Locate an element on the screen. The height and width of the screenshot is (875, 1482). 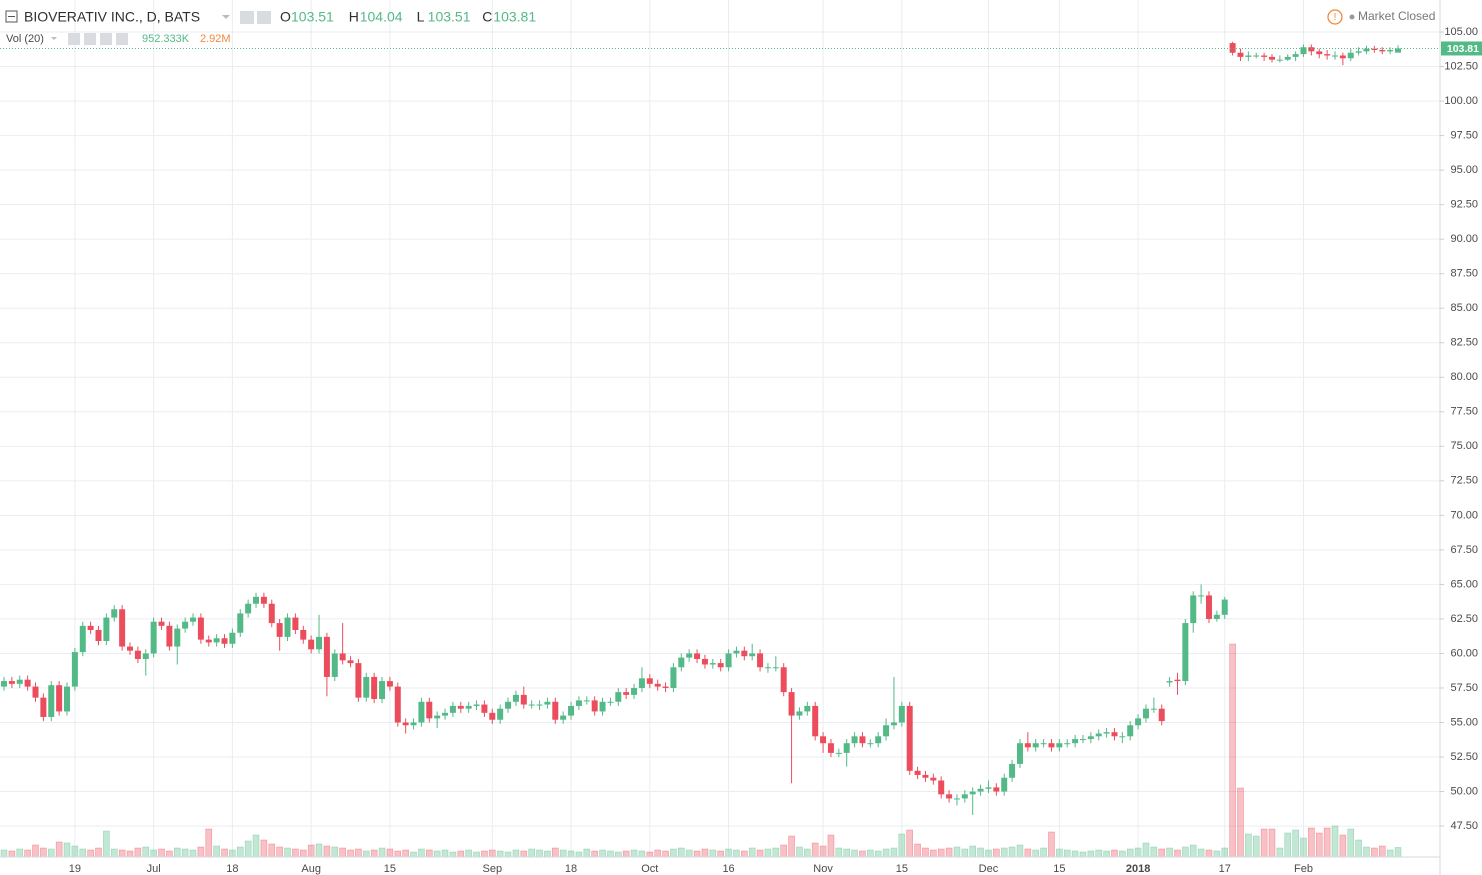
x-tick-label: 18 is located at coordinates (571, 869).